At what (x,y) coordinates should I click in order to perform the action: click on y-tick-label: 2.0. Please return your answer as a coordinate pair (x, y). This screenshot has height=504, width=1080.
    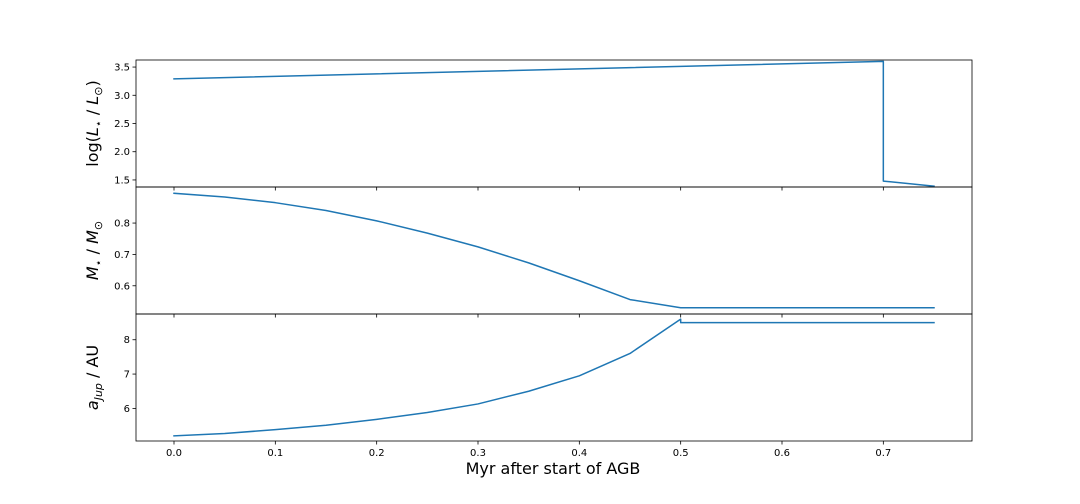
    Looking at the image, I should click on (122, 152).